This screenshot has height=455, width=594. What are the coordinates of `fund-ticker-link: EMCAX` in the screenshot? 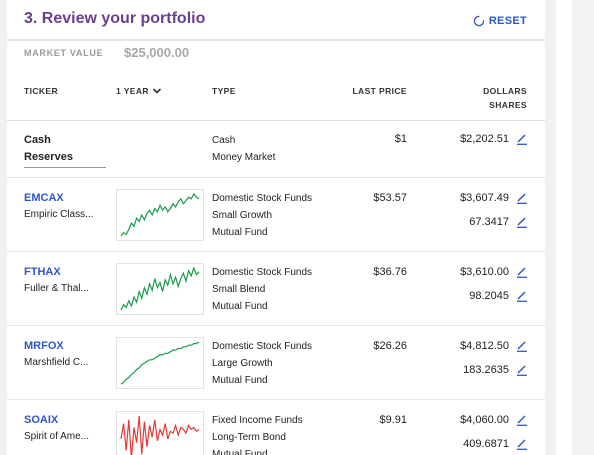 It's located at (44, 198).